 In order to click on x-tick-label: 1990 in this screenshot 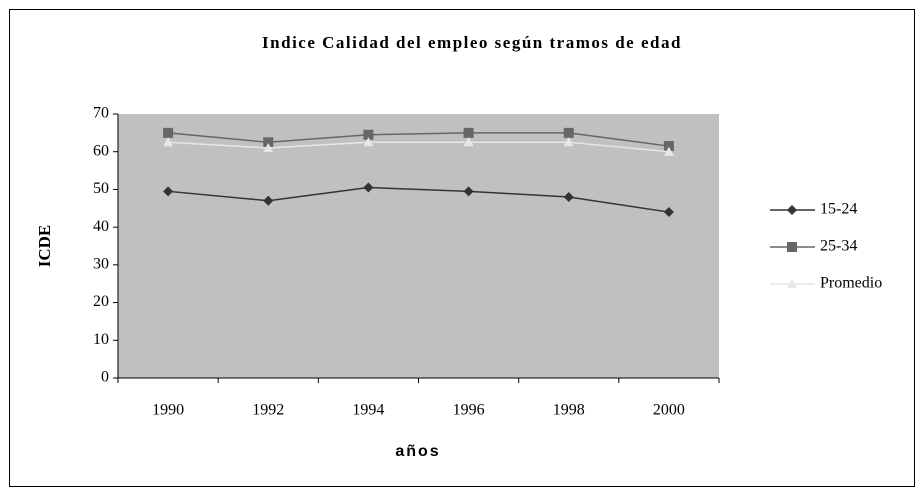, I will do `click(168, 410)`.